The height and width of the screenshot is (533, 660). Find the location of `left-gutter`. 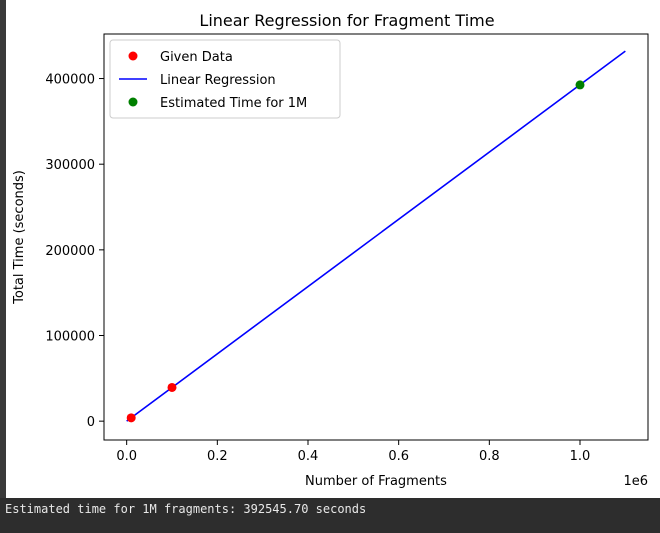

left-gutter is located at coordinates (3, 249).